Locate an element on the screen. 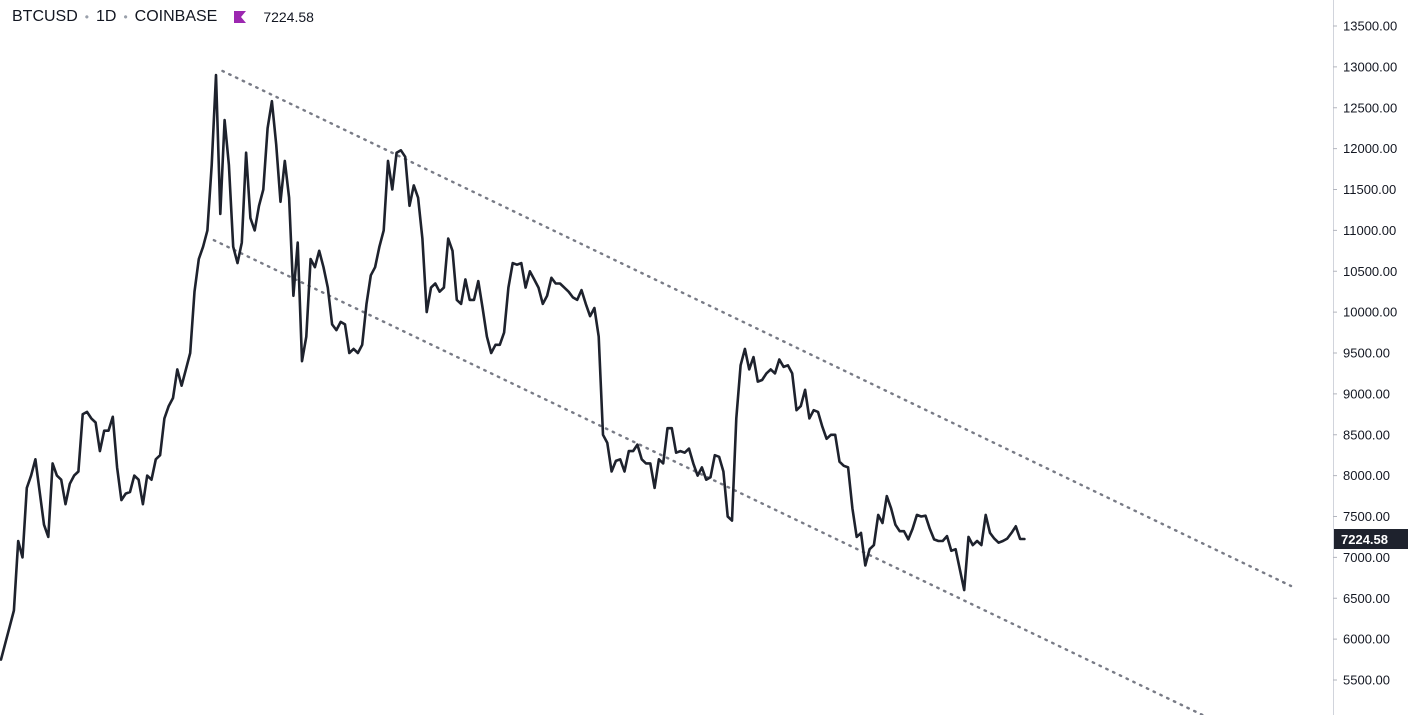  symbol-label: BTCUSD is located at coordinates (45, 16).